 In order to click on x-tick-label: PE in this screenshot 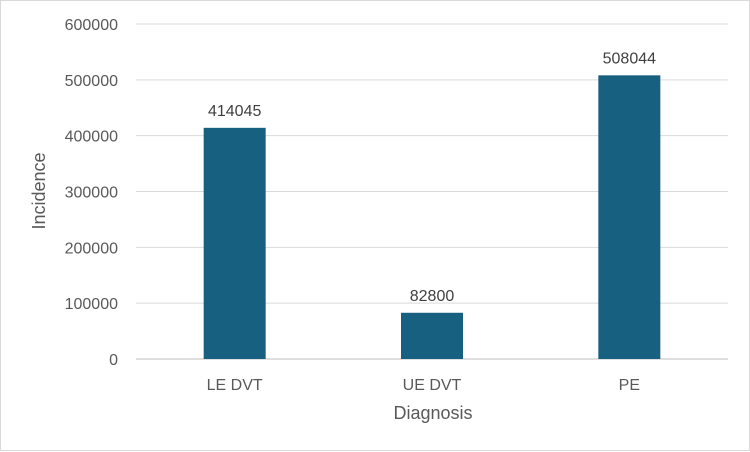, I will do `click(629, 385)`.